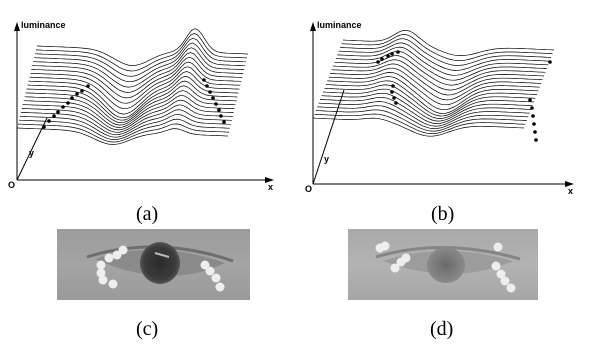 The image size is (591, 345). What do you see at coordinates (147, 214) in the screenshot?
I see `panel-a-caption: (a)` at bounding box center [147, 214].